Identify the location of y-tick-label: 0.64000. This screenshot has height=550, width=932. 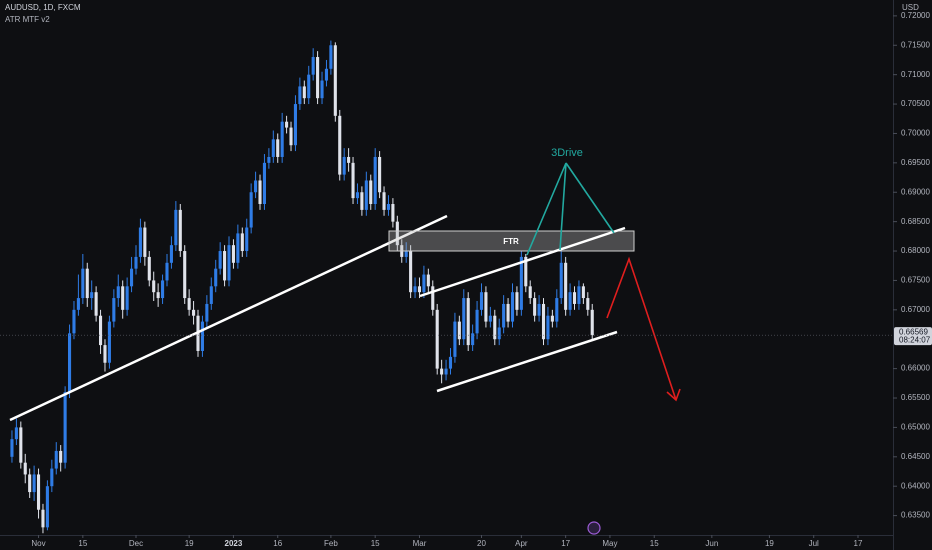
(915, 485).